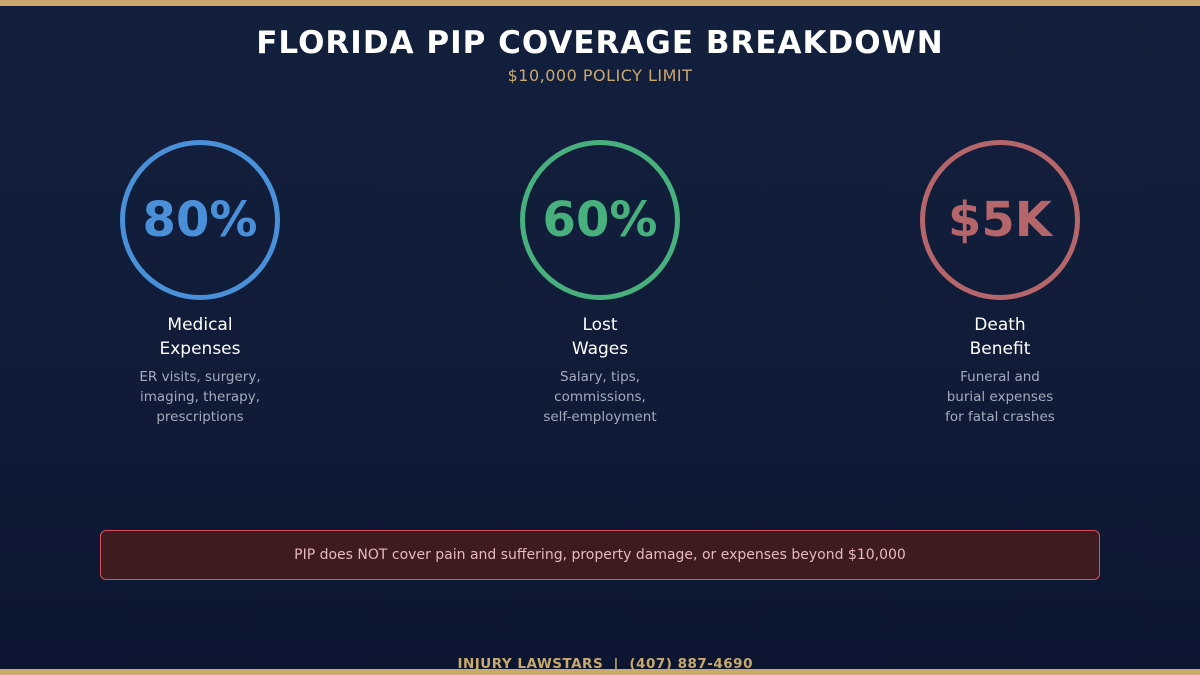 Image resolution: width=1200 pixels, height=675 pixels. What do you see at coordinates (600, 349) in the screenshot?
I see `coverage-label-line: Wages` at bounding box center [600, 349].